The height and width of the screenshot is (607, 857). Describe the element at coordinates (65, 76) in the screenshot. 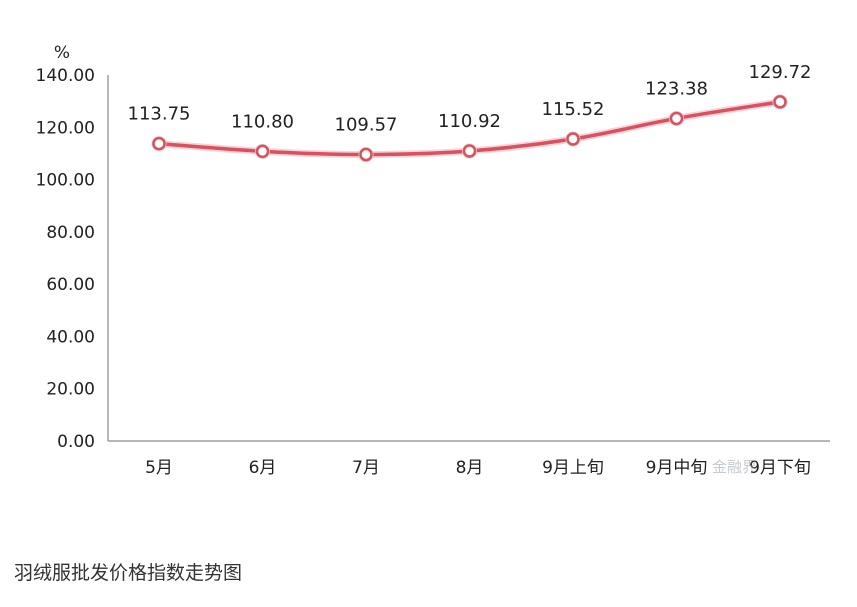

I see `y-tick-label: 140.00` at that location.